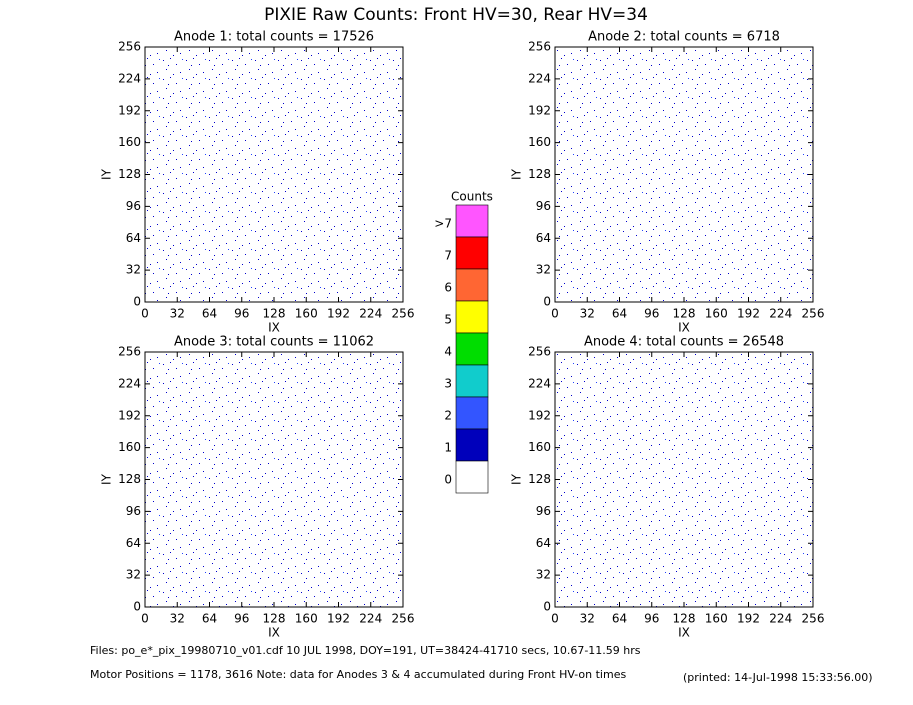 Image resolution: width=913 pixels, height=705 pixels. I want to click on colorbar-label: 6, so click(448, 288).